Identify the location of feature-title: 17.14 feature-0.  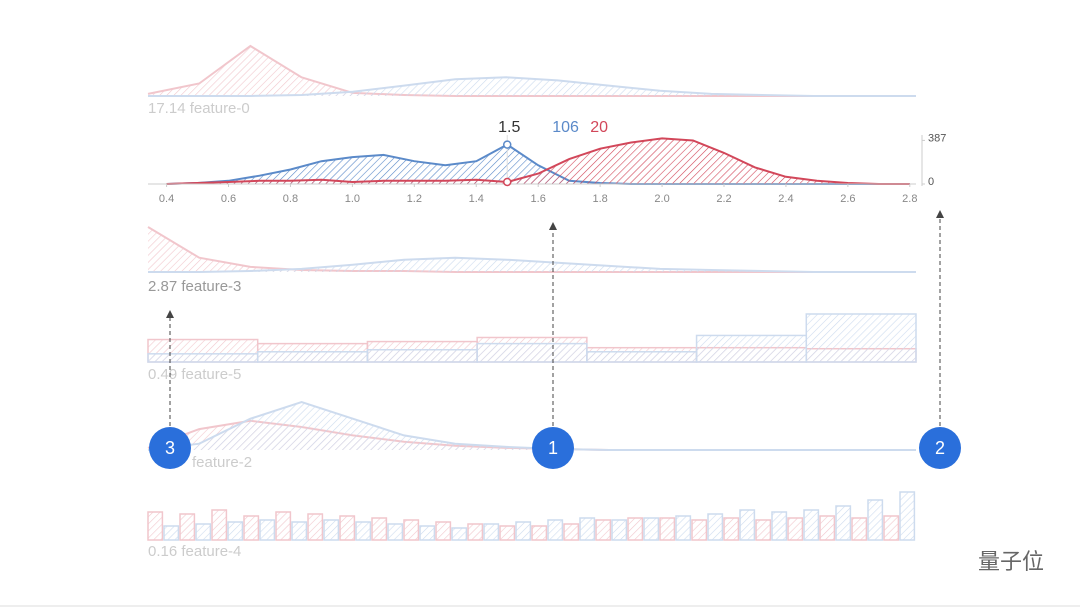
(199, 108).